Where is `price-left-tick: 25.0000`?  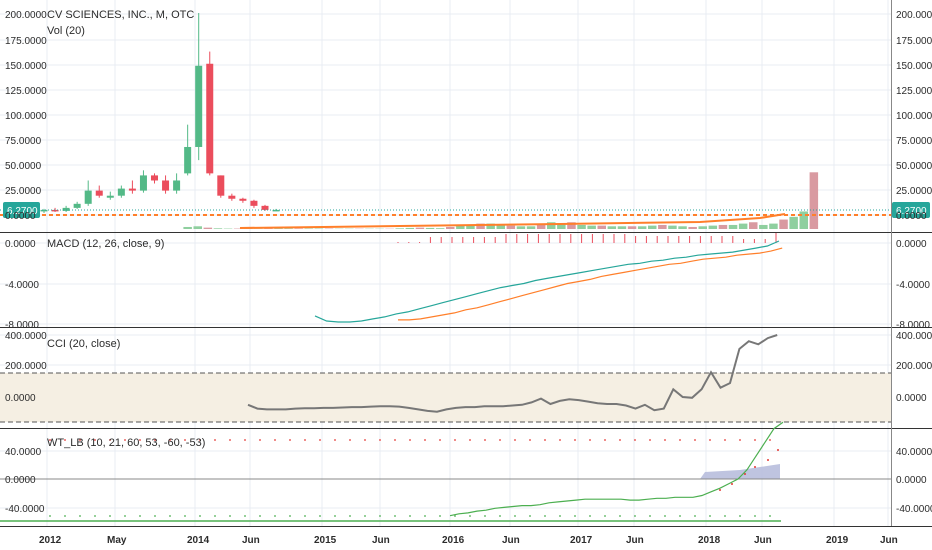 price-left-tick: 25.0000 is located at coordinates (23, 191).